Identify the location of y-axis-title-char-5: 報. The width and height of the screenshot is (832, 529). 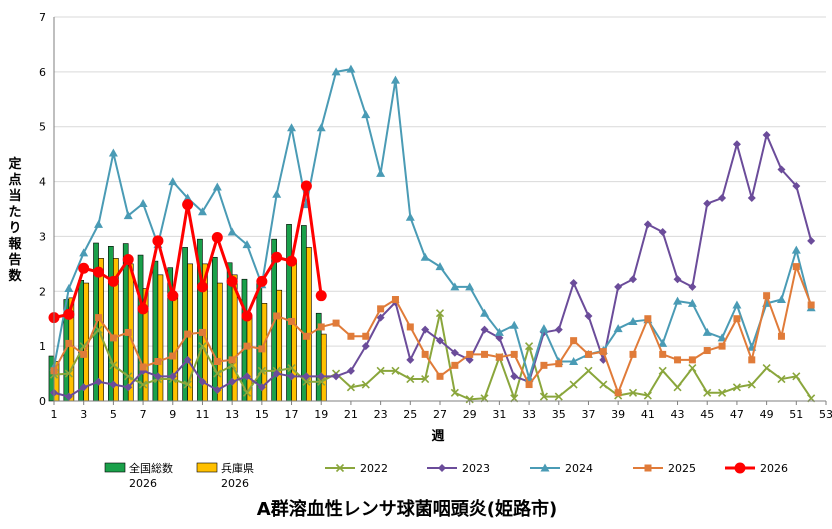
(15, 244).